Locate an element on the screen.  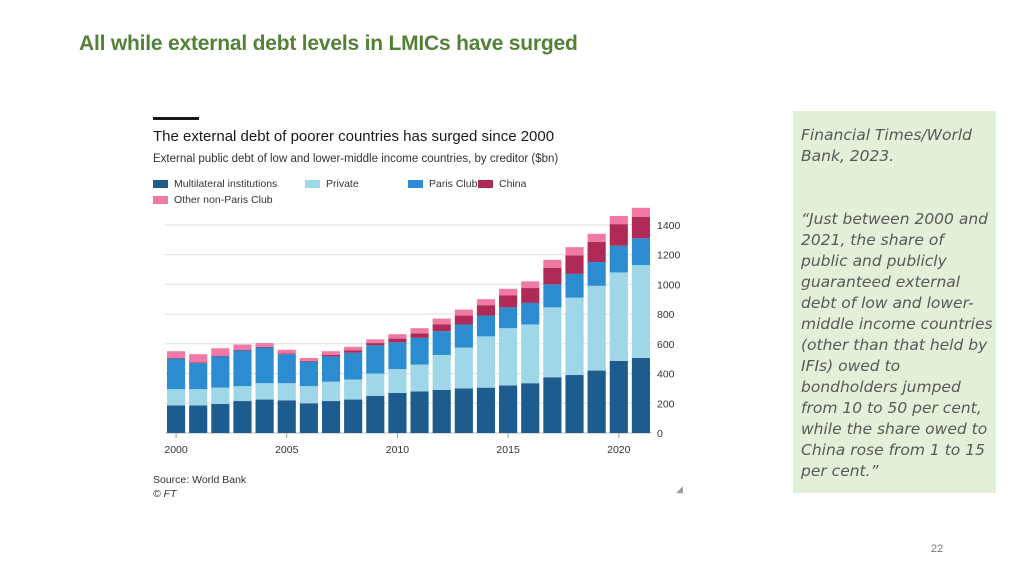
page-number: 22 is located at coordinates (937, 549).